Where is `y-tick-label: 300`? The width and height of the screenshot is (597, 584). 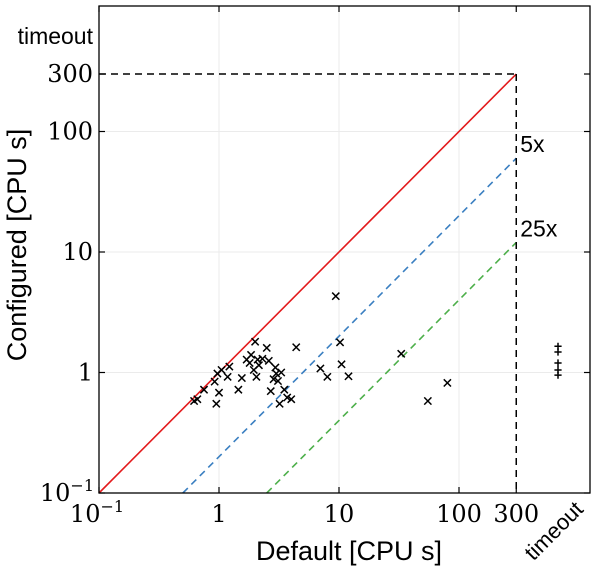
y-tick-label: 300 is located at coordinates (70, 74).